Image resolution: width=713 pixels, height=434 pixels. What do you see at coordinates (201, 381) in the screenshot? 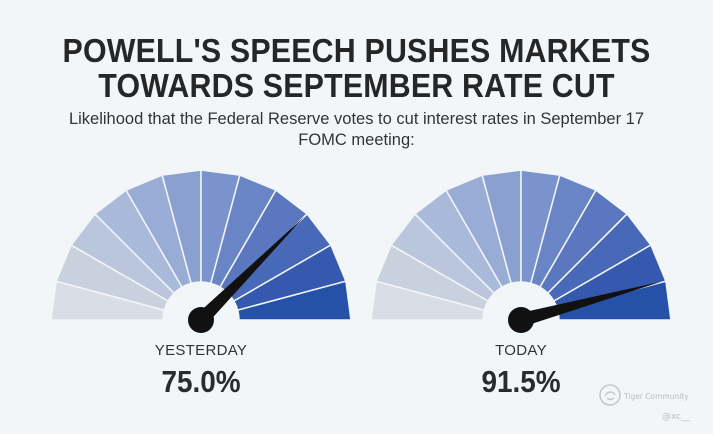
I see `gauge-value-yesterday: 75.0%` at bounding box center [201, 381].